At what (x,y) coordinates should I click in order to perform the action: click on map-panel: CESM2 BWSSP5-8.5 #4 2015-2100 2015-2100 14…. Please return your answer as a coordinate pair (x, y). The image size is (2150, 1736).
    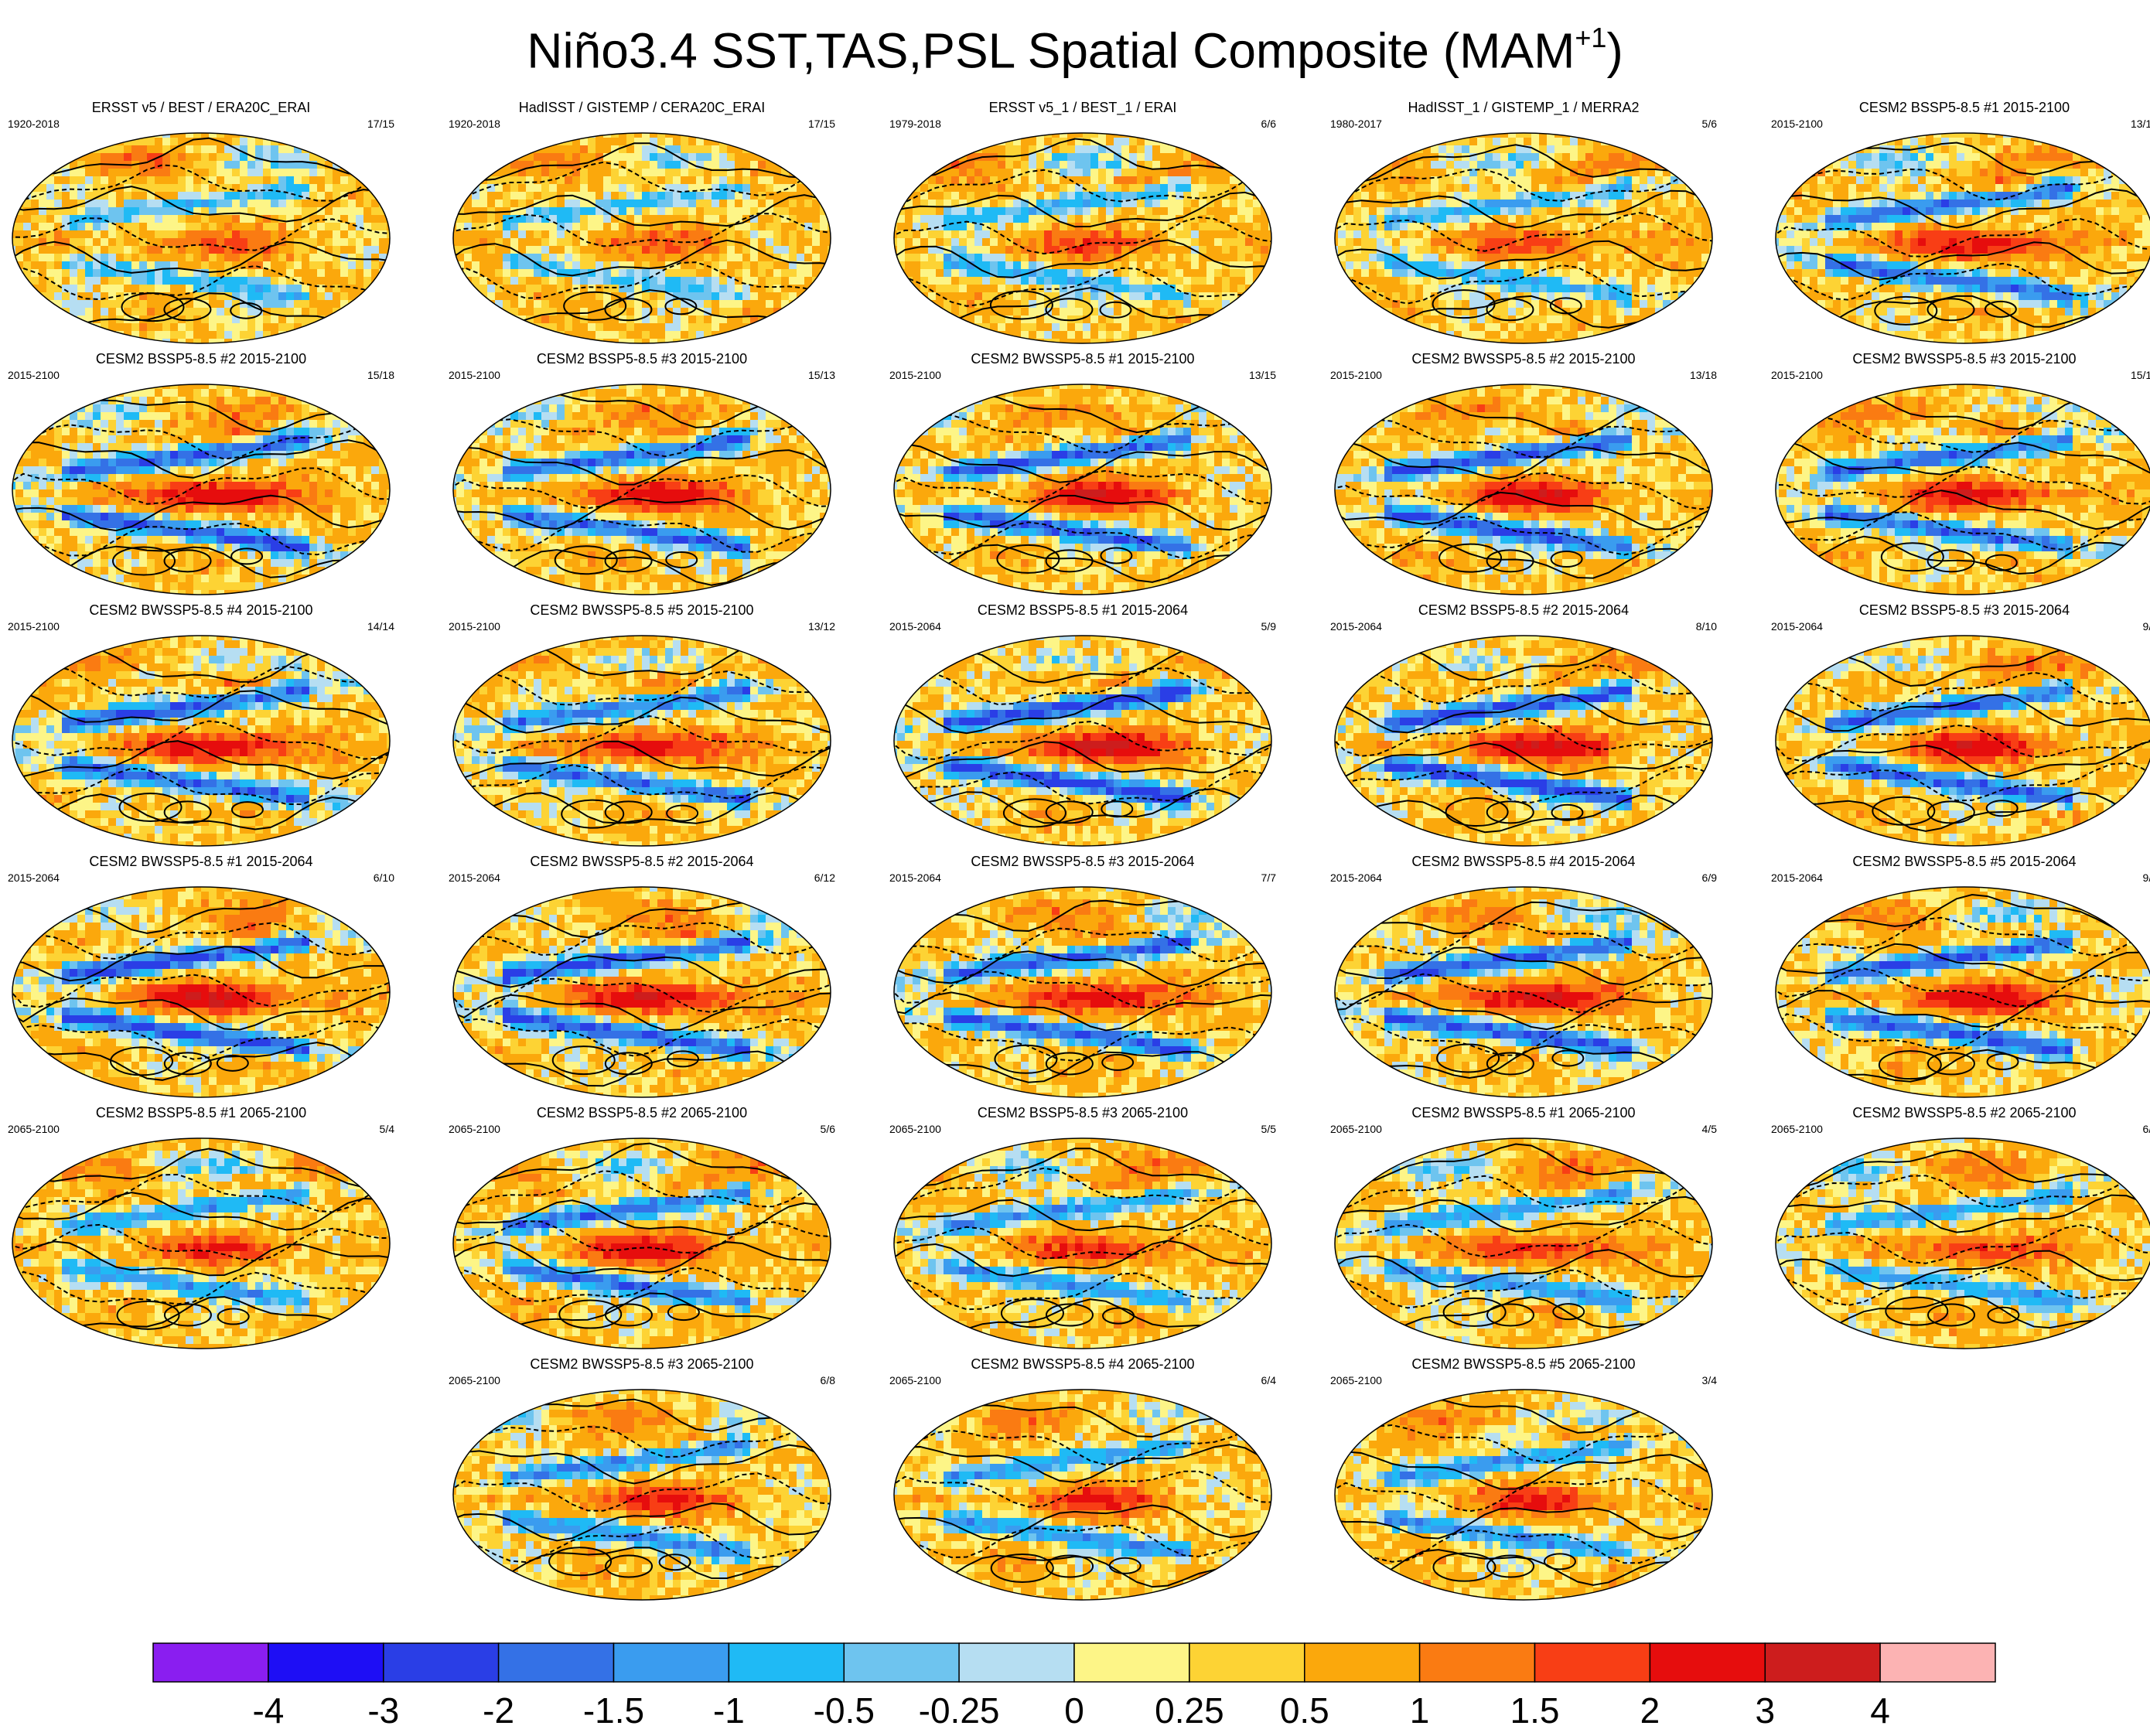
    Looking at the image, I should click on (201, 725).